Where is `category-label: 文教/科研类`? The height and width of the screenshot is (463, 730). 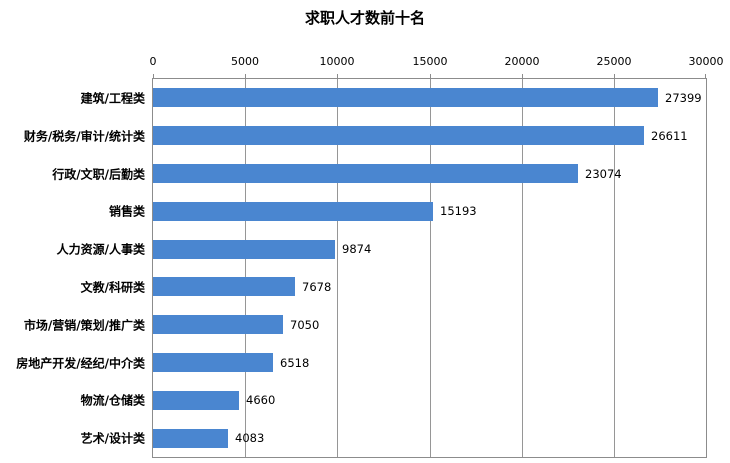
category-label: 文教/科研类 is located at coordinates (112, 287).